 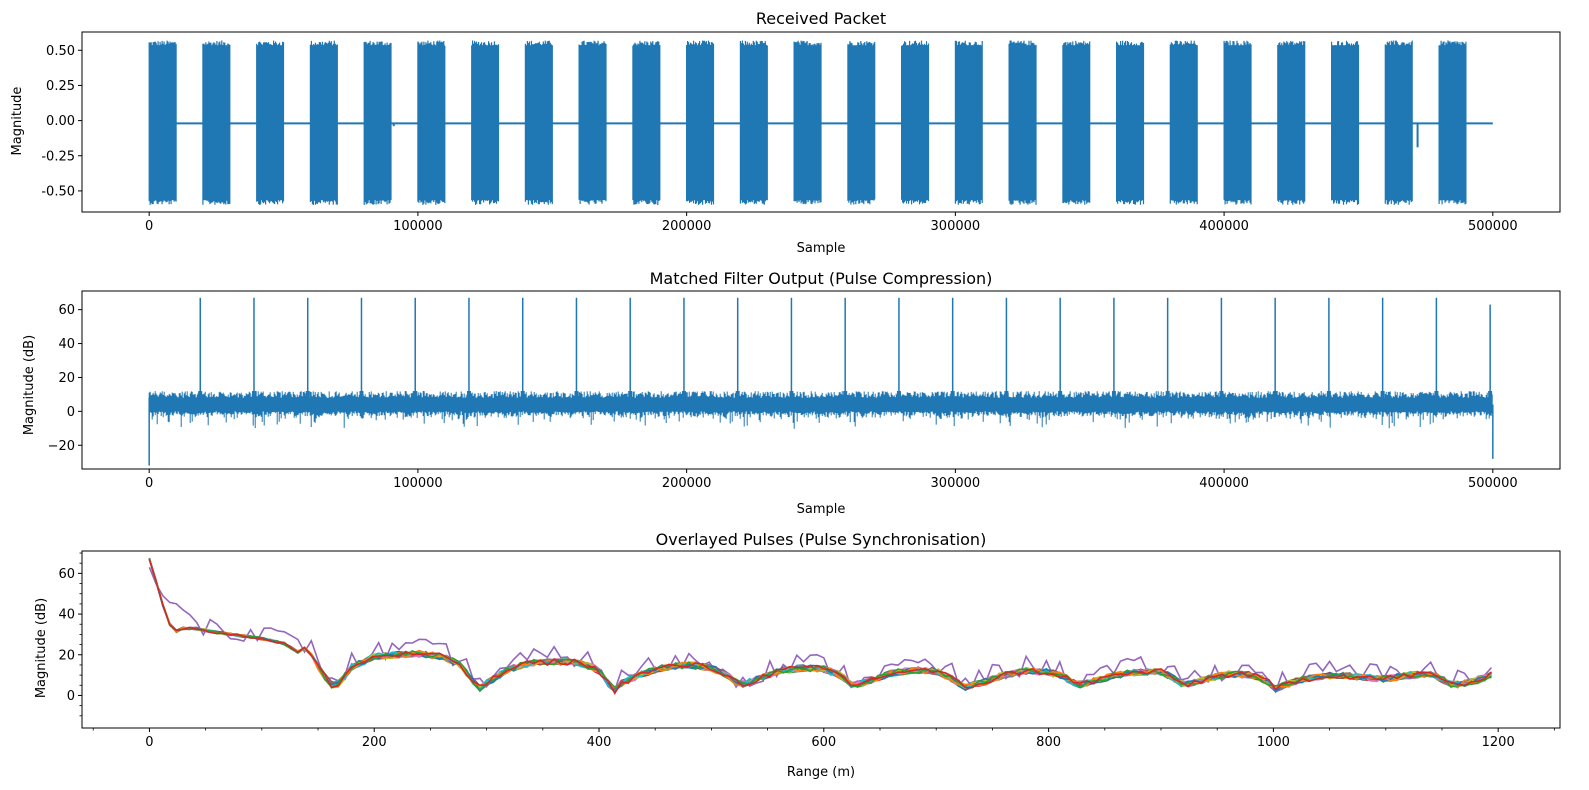 I want to click on x-tick-label: 1200, so click(x=1498, y=742).